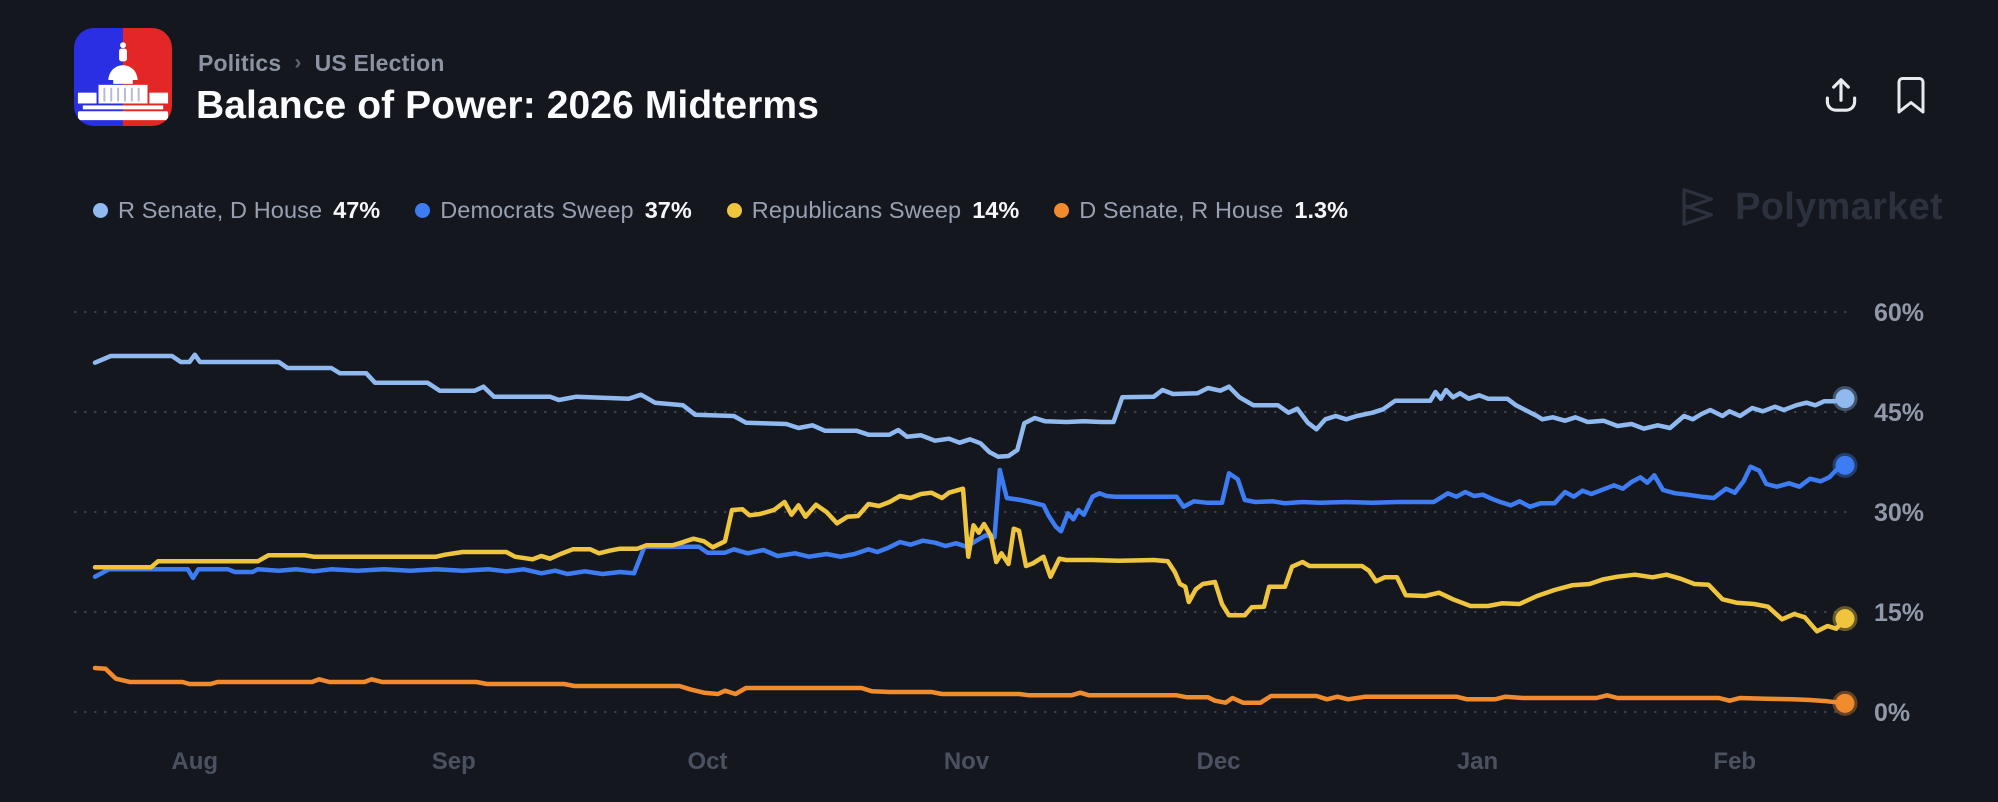 The width and height of the screenshot is (1998, 802). I want to click on header-actions, so click(1874, 96).